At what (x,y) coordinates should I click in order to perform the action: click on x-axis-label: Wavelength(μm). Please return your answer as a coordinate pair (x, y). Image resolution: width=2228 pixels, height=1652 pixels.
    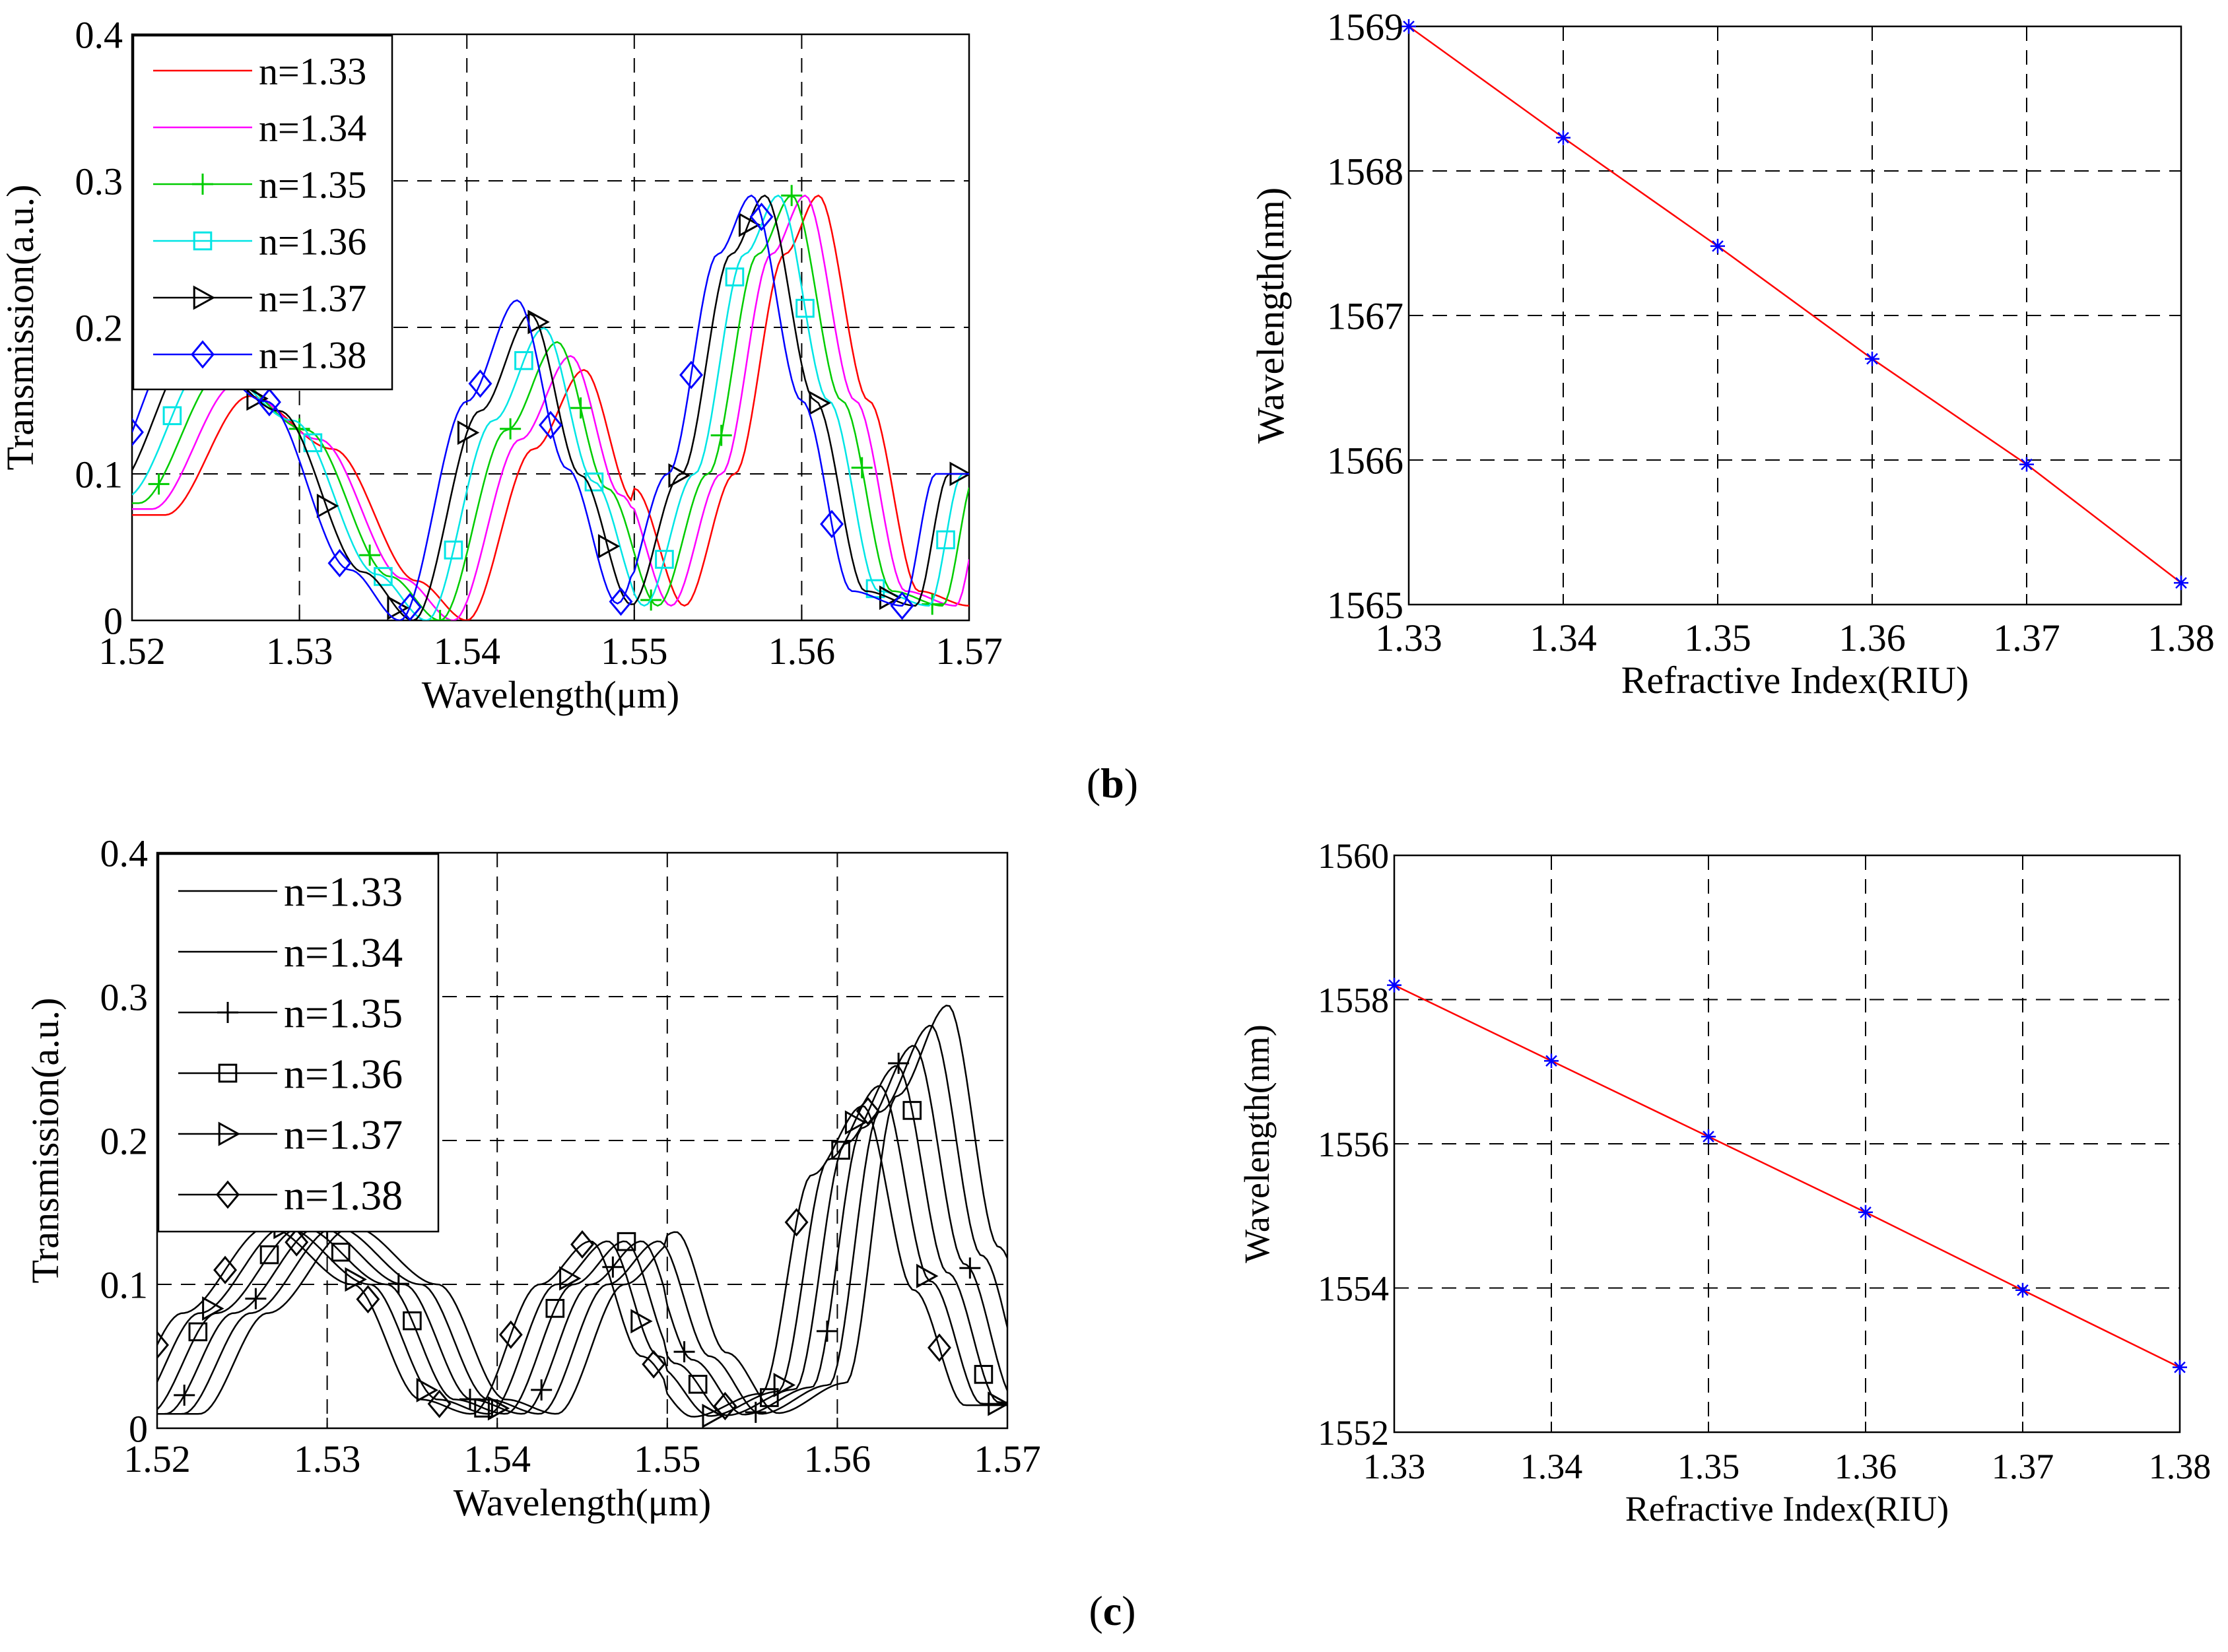
    Looking at the image, I should click on (582, 1502).